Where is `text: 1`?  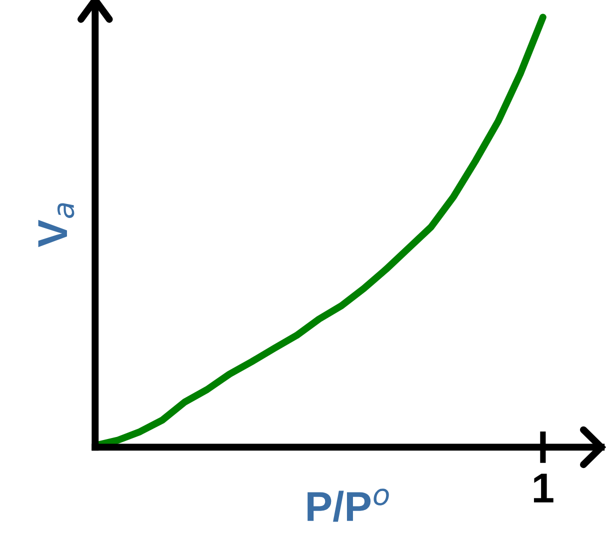
text: 1 is located at coordinates (544, 488).